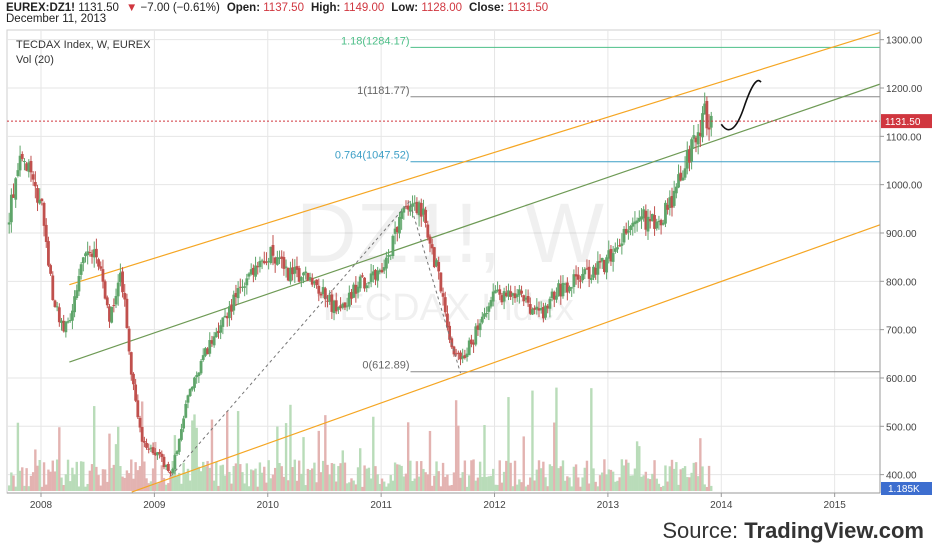  Describe the element at coordinates (835, 505) in the screenshot. I see `x-tick-label: 2015` at that location.